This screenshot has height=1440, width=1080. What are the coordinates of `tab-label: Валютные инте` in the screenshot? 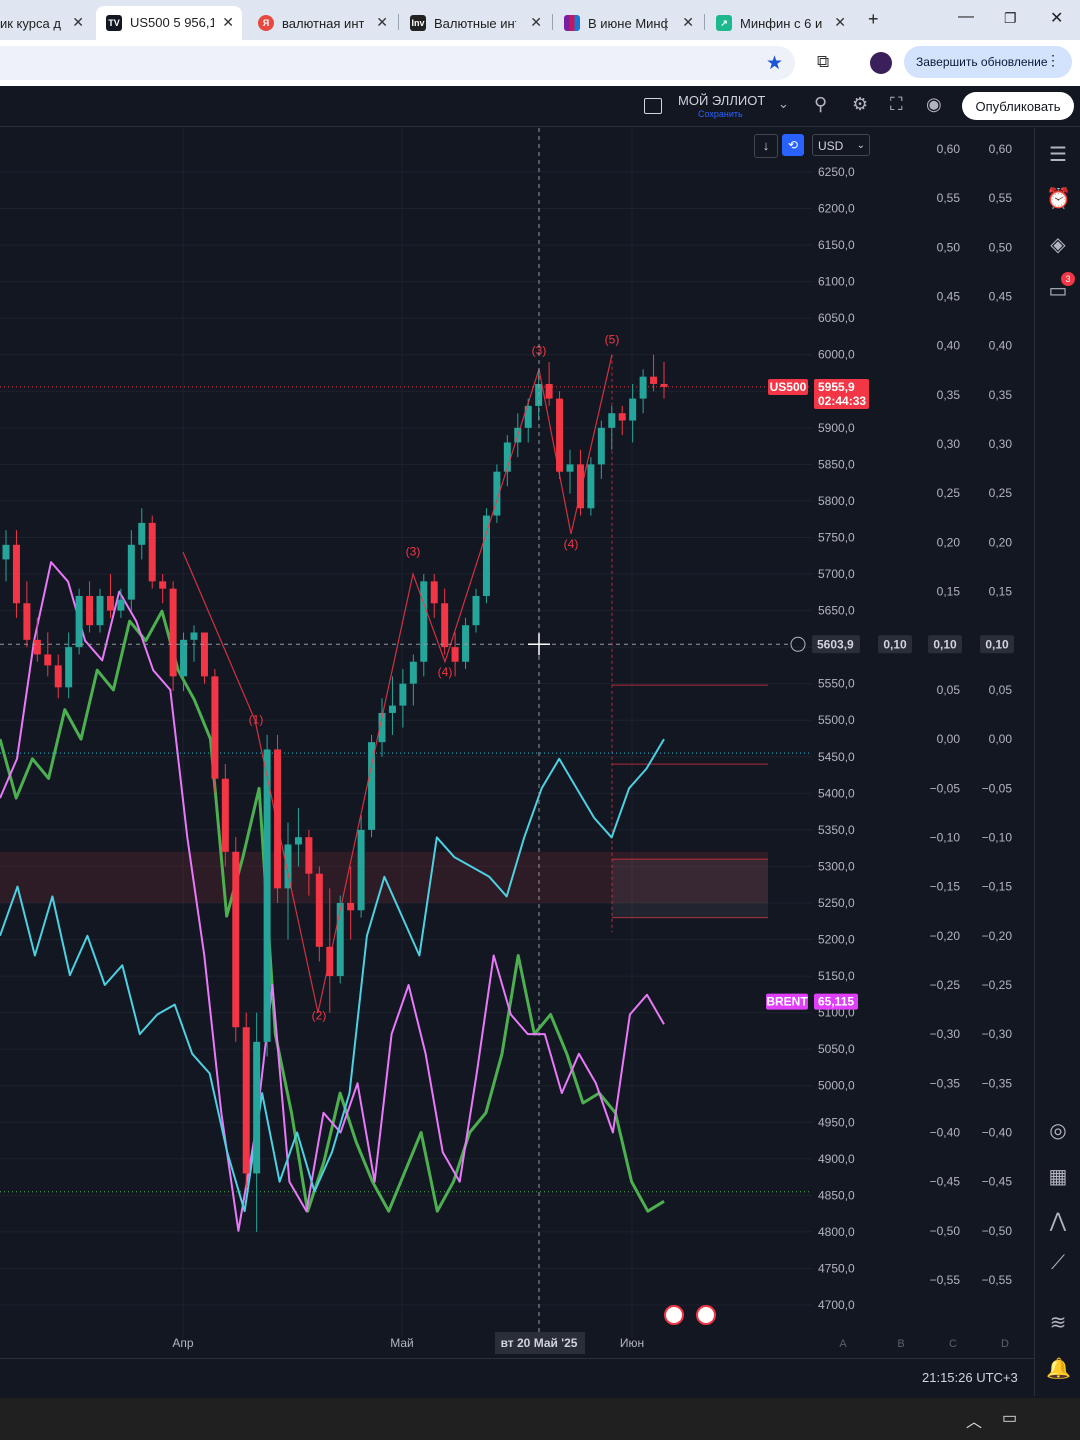 It's located at (475, 23).